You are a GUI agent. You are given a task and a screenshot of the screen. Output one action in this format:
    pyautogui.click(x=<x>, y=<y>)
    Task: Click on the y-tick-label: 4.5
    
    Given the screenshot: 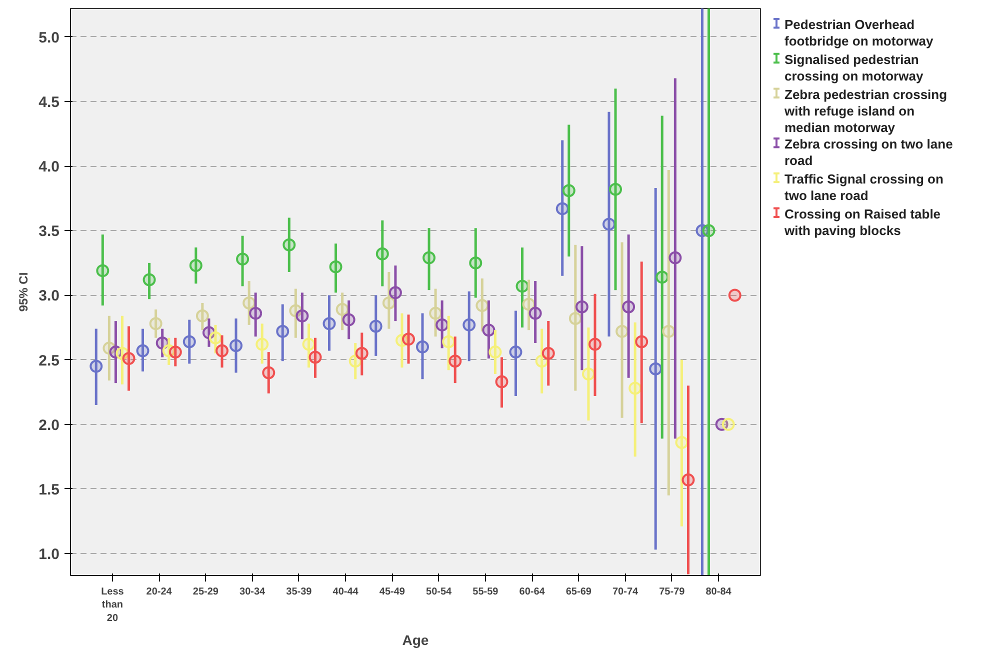 What is the action you would take?
    pyautogui.click(x=49, y=102)
    